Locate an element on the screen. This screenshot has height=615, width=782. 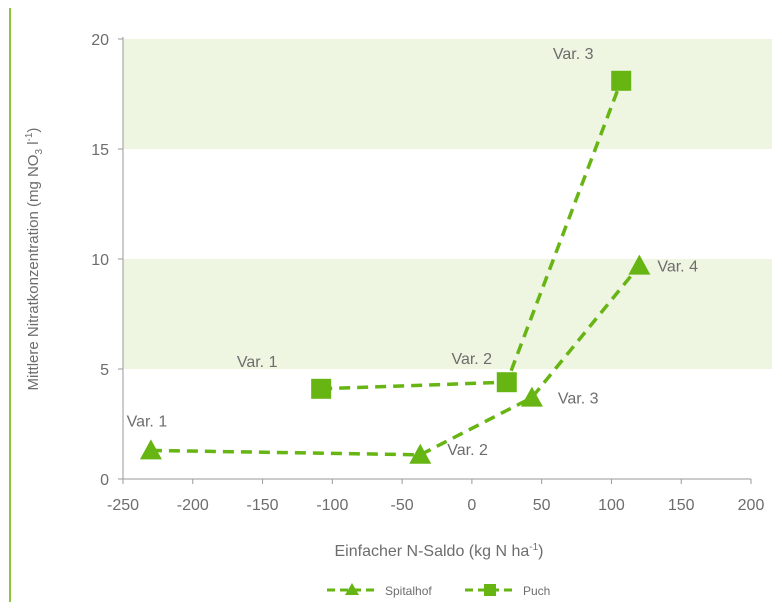
legend-marker-puch is located at coordinates (490, 590).